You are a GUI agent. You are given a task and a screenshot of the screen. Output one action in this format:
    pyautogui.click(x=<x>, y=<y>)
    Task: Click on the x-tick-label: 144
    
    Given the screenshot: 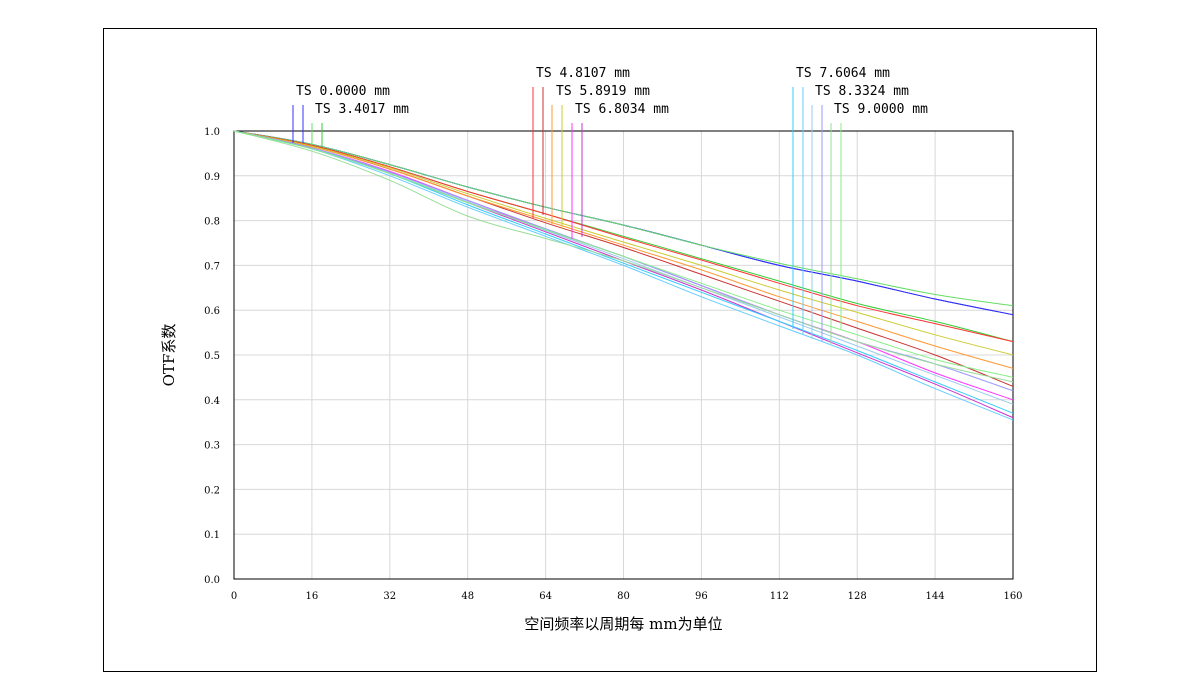 What is the action you would take?
    pyautogui.click(x=935, y=596)
    